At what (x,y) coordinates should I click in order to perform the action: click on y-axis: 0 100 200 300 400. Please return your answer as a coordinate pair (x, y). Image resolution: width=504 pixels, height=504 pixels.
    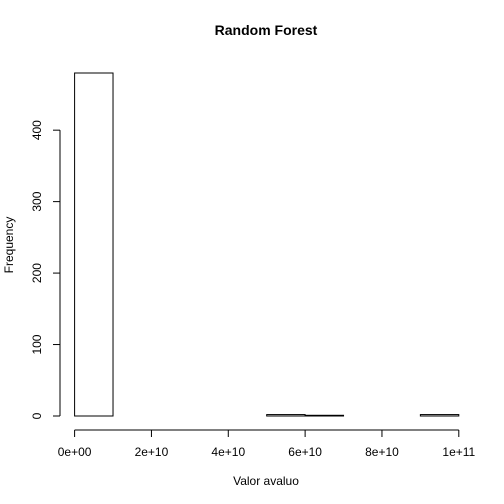
    Looking at the image, I should click on (45, 269).